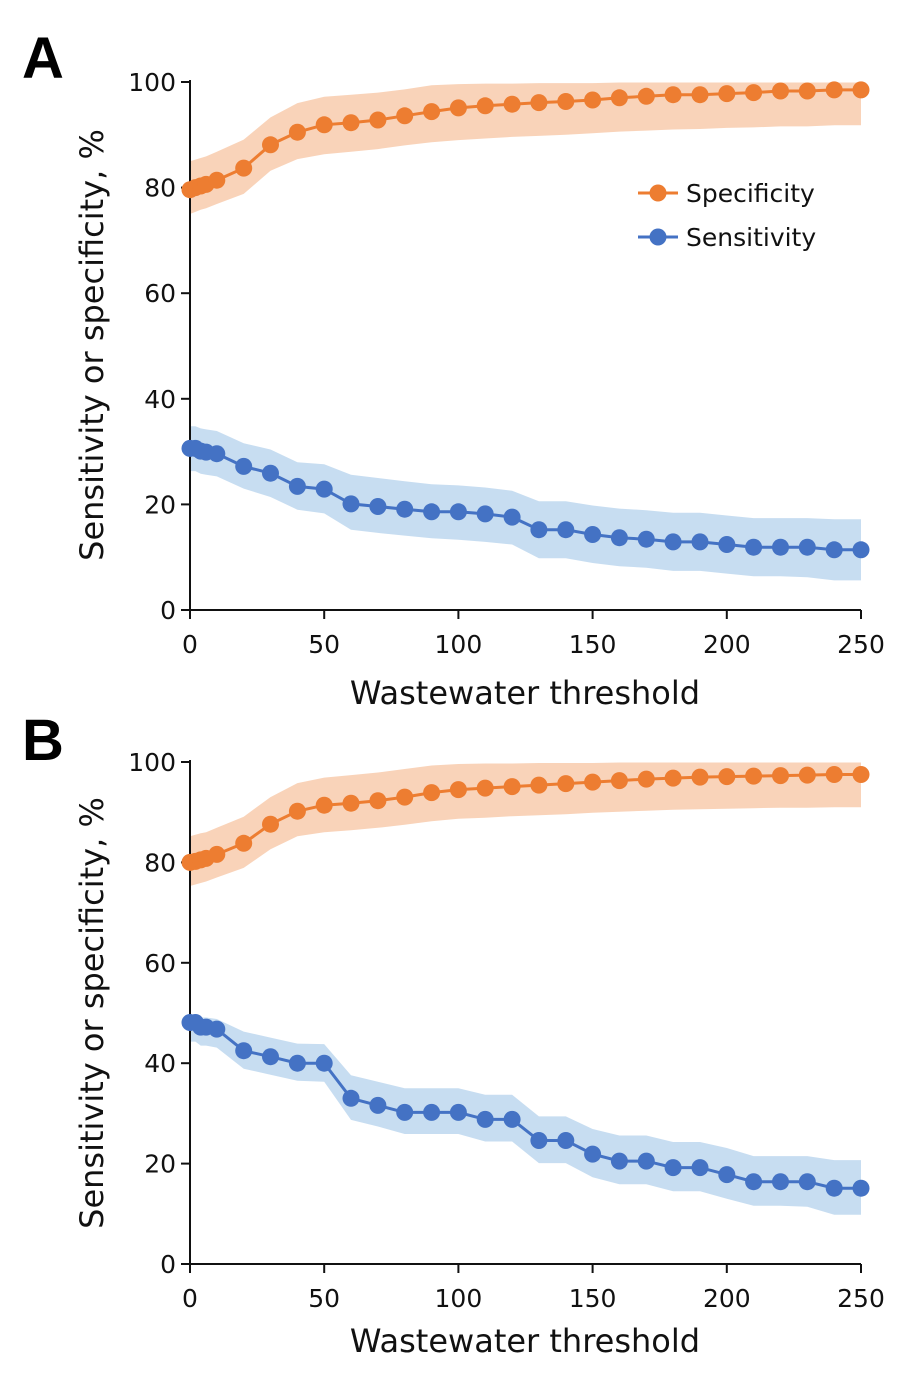 This screenshot has width=900, height=1376. I want to click on panel-a-x-axis-title: Wastewater threshold, so click(525, 693).